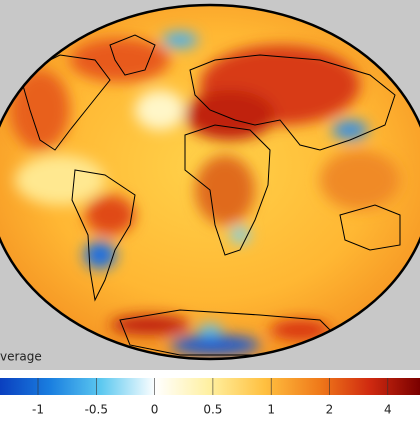 This screenshot has width=420, height=424. Describe the element at coordinates (330, 410) in the screenshot. I see `colorbar-tick-label: 2` at that location.